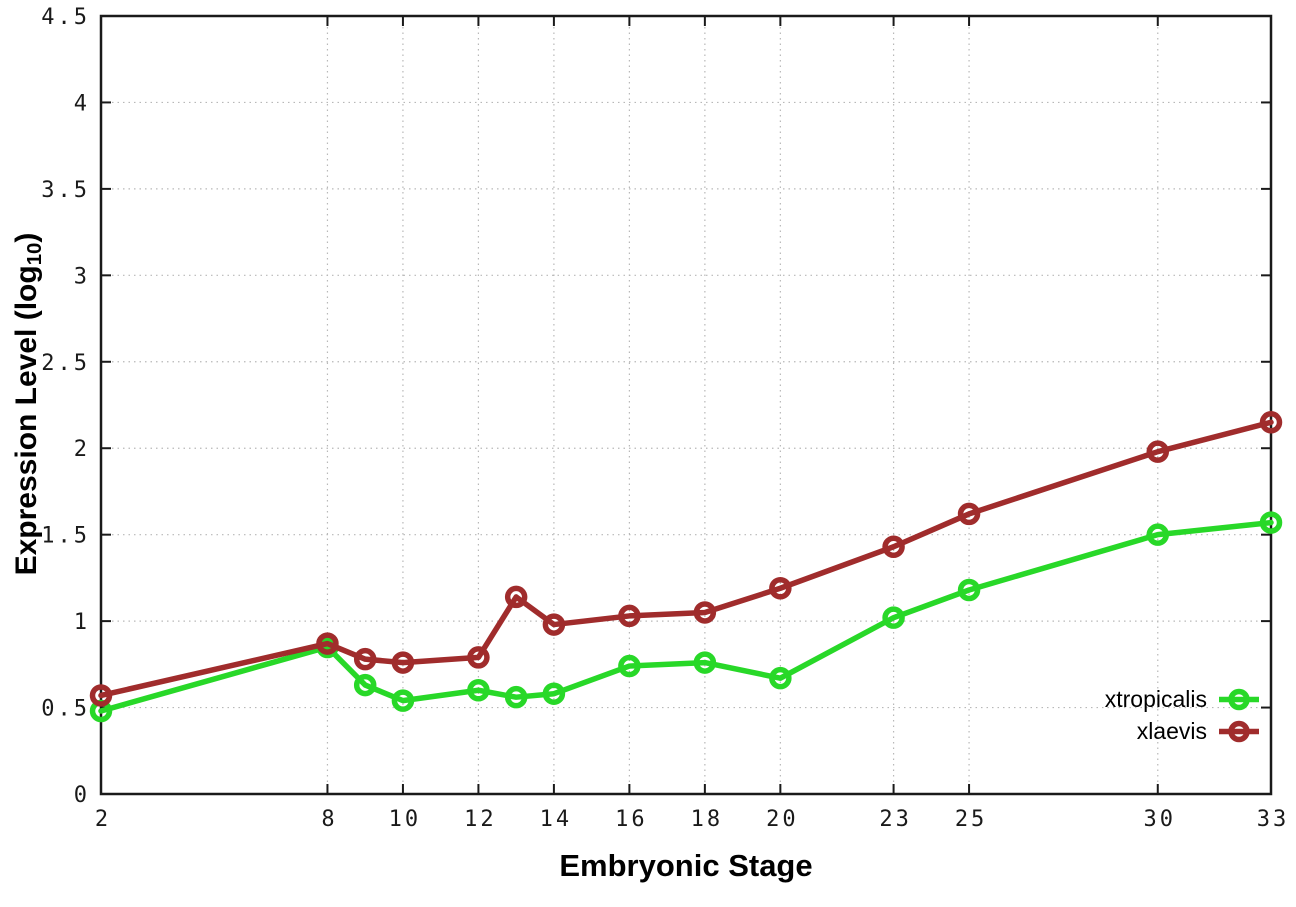 The height and width of the screenshot is (907, 1296). Describe the element at coordinates (895, 819) in the screenshot. I see `x-tick-label-23: 23` at that location.